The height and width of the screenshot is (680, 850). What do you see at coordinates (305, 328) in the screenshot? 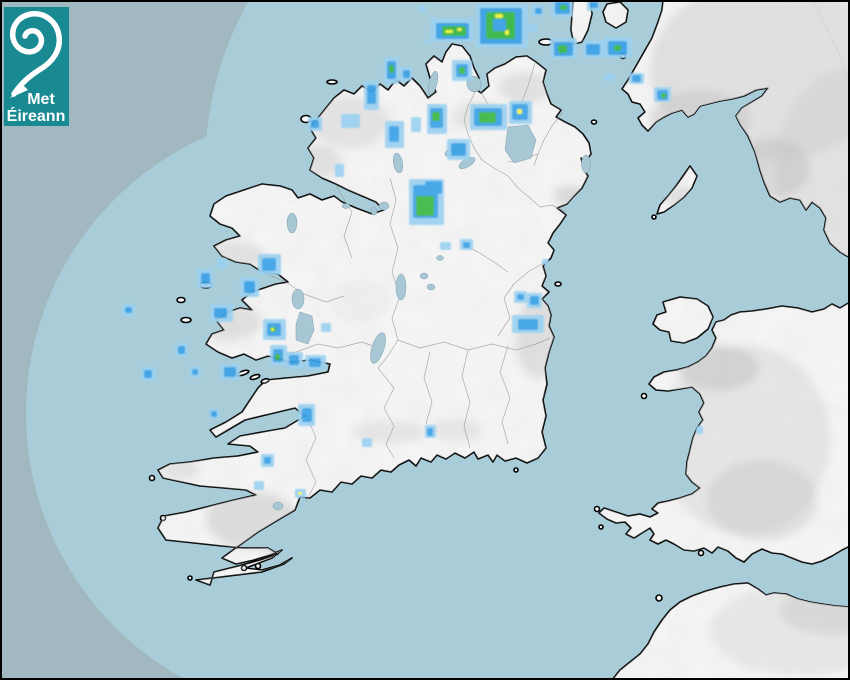
I see `lake-lough-corrib` at bounding box center [305, 328].